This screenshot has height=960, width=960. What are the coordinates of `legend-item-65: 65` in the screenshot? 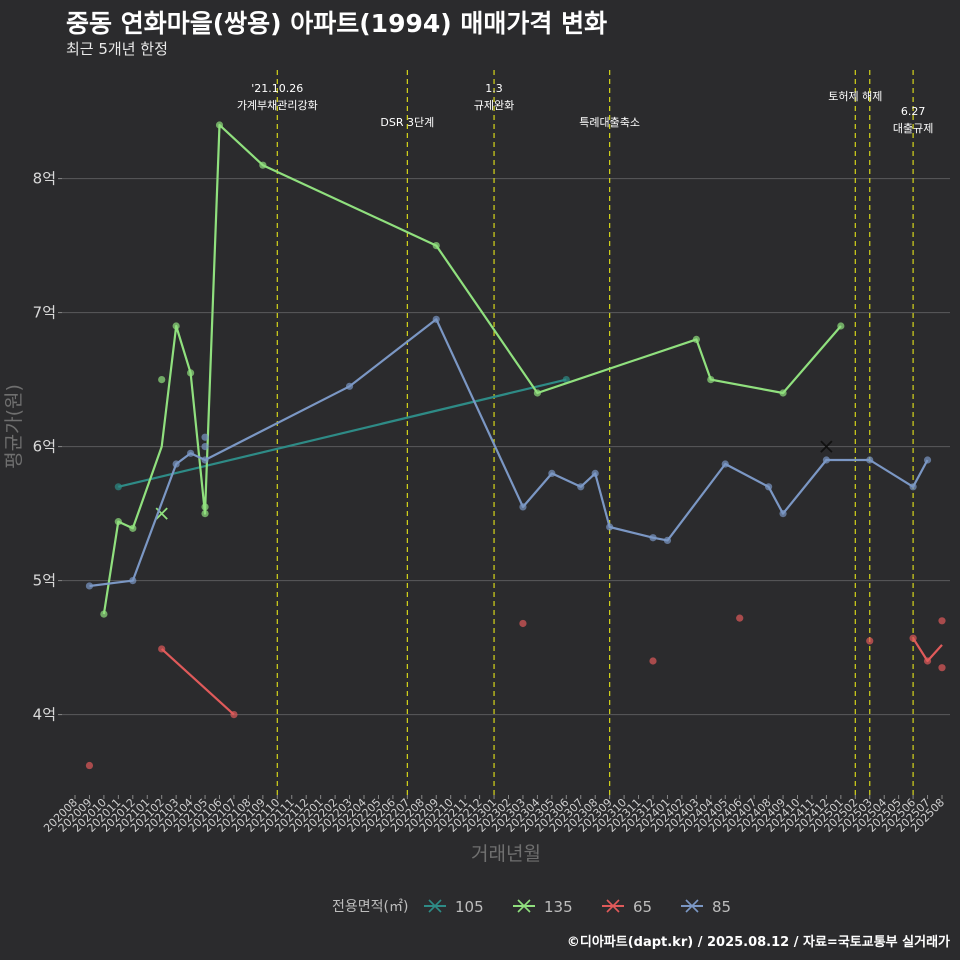 It's located at (627, 907).